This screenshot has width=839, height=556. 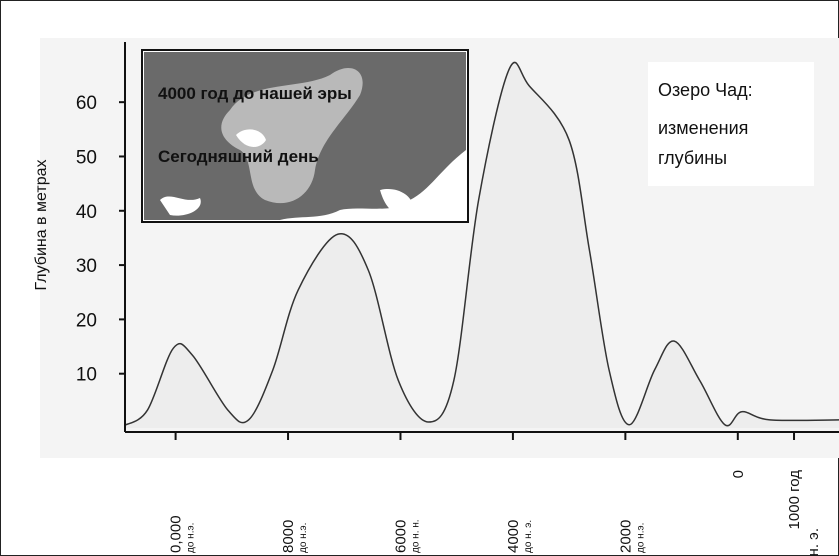 What do you see at coordinates (238, 156) in the screenshot?
I see `annotation: Сегодняшний день` at bounding box center [238, 156].